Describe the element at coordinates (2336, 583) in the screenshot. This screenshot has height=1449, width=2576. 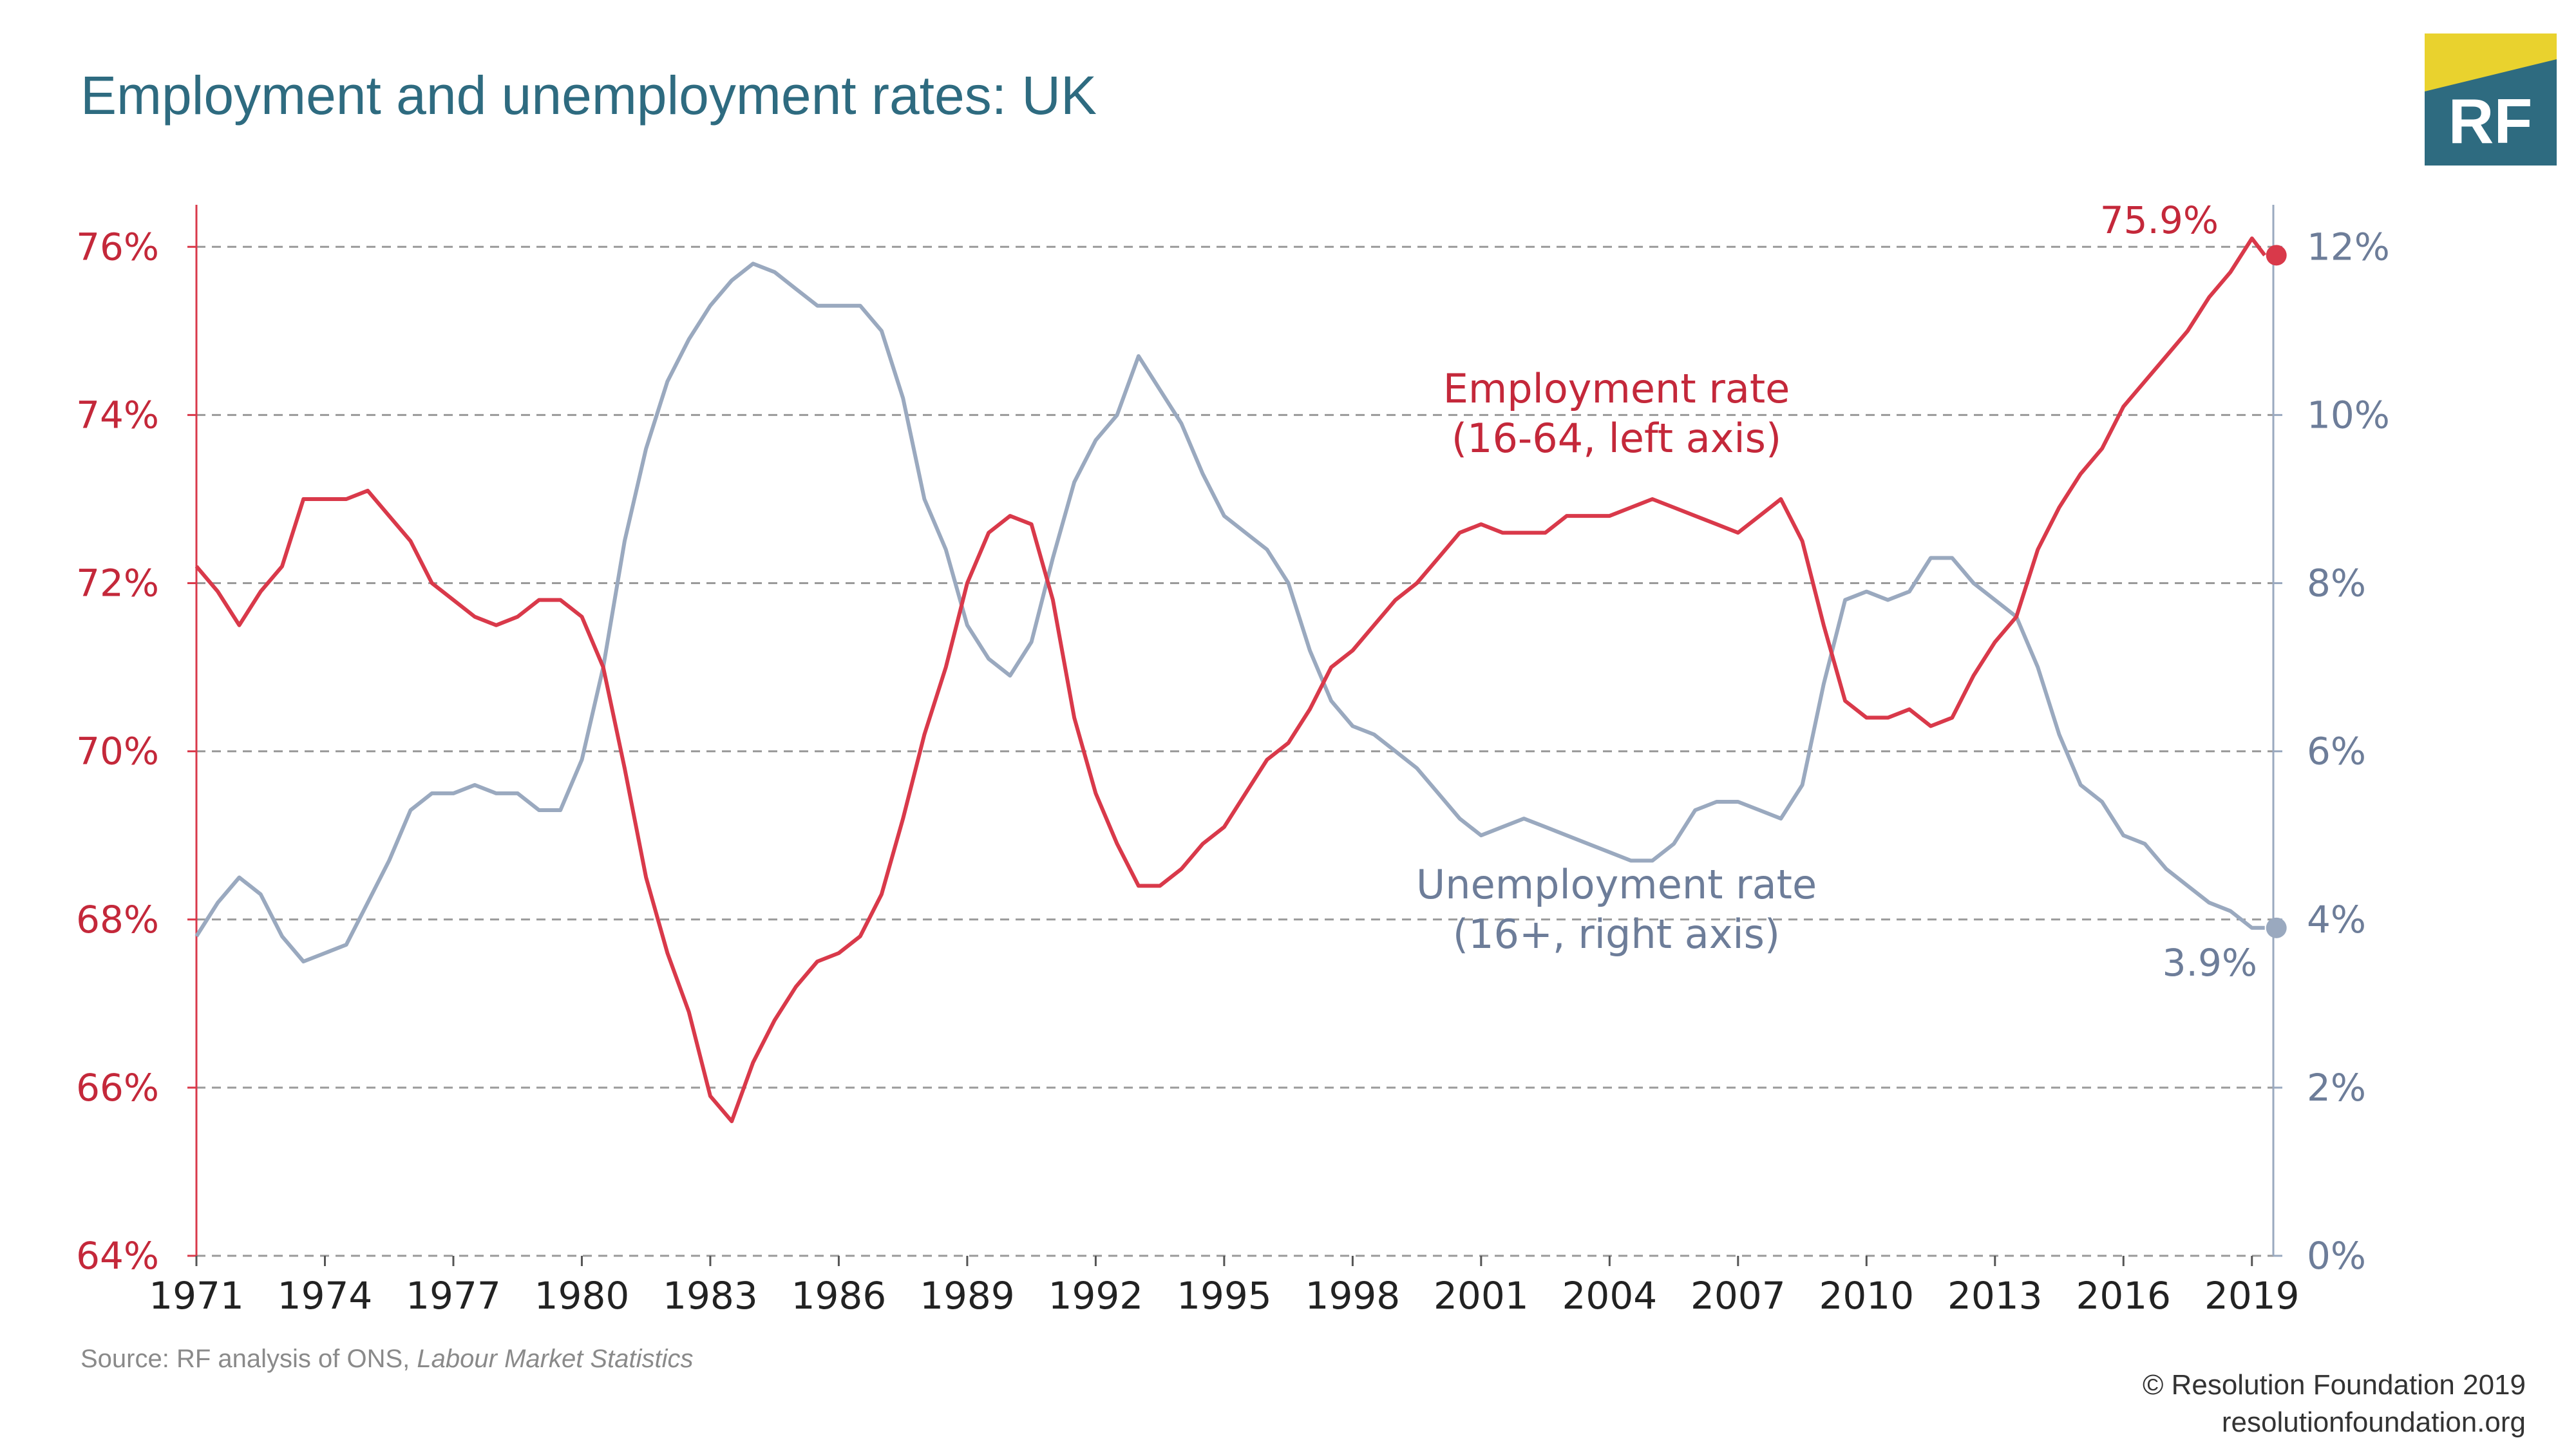
I see `right-axis-tick-label: 8%` at that location.